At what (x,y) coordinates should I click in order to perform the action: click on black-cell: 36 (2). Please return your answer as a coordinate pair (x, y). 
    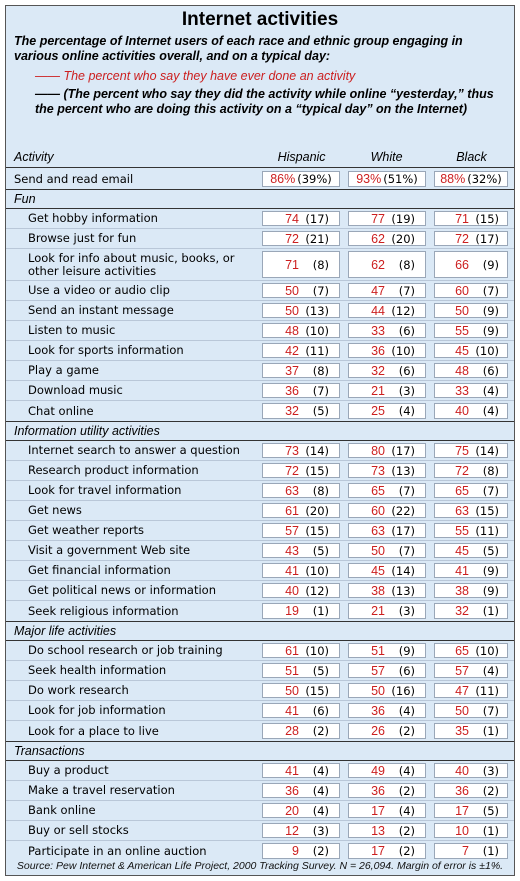
    Looking at the image, I should click on (471, 790).